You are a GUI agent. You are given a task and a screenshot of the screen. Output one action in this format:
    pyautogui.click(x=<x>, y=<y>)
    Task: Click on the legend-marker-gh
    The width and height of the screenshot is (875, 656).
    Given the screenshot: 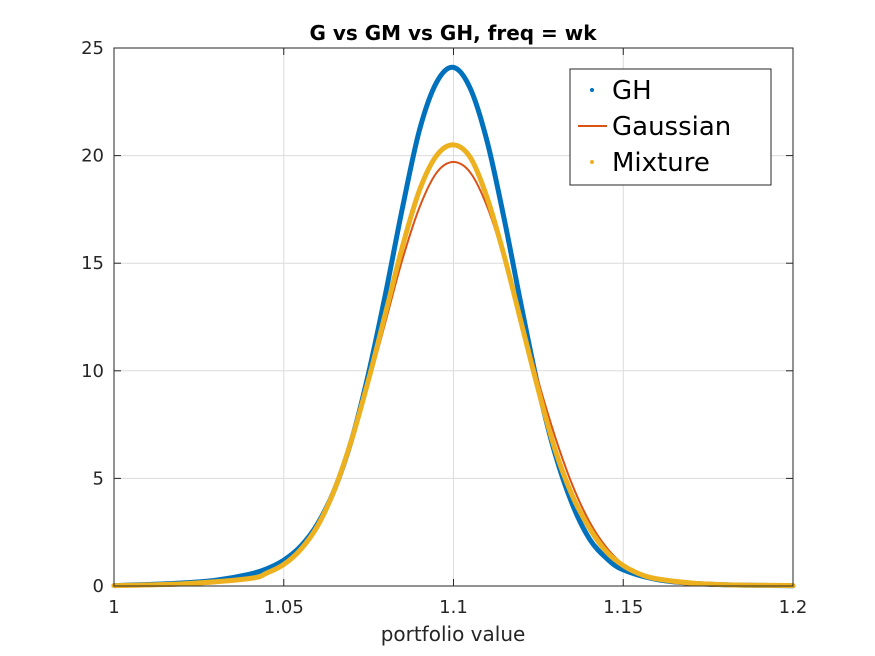 What is the action you would take?
    pyautogui.click(x=592, y=90)
    